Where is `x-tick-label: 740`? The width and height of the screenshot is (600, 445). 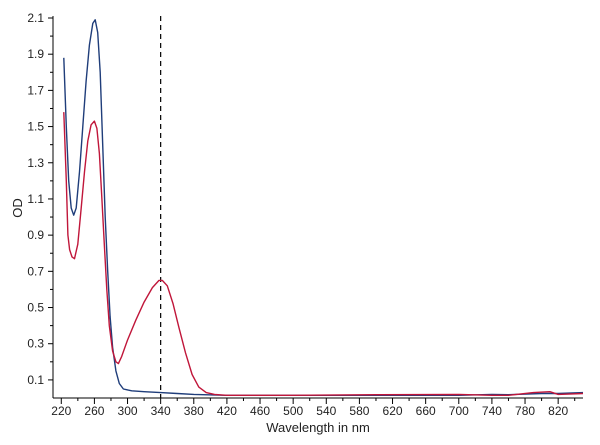 x-tick-label: 740 is located at coordinates (492, 411).